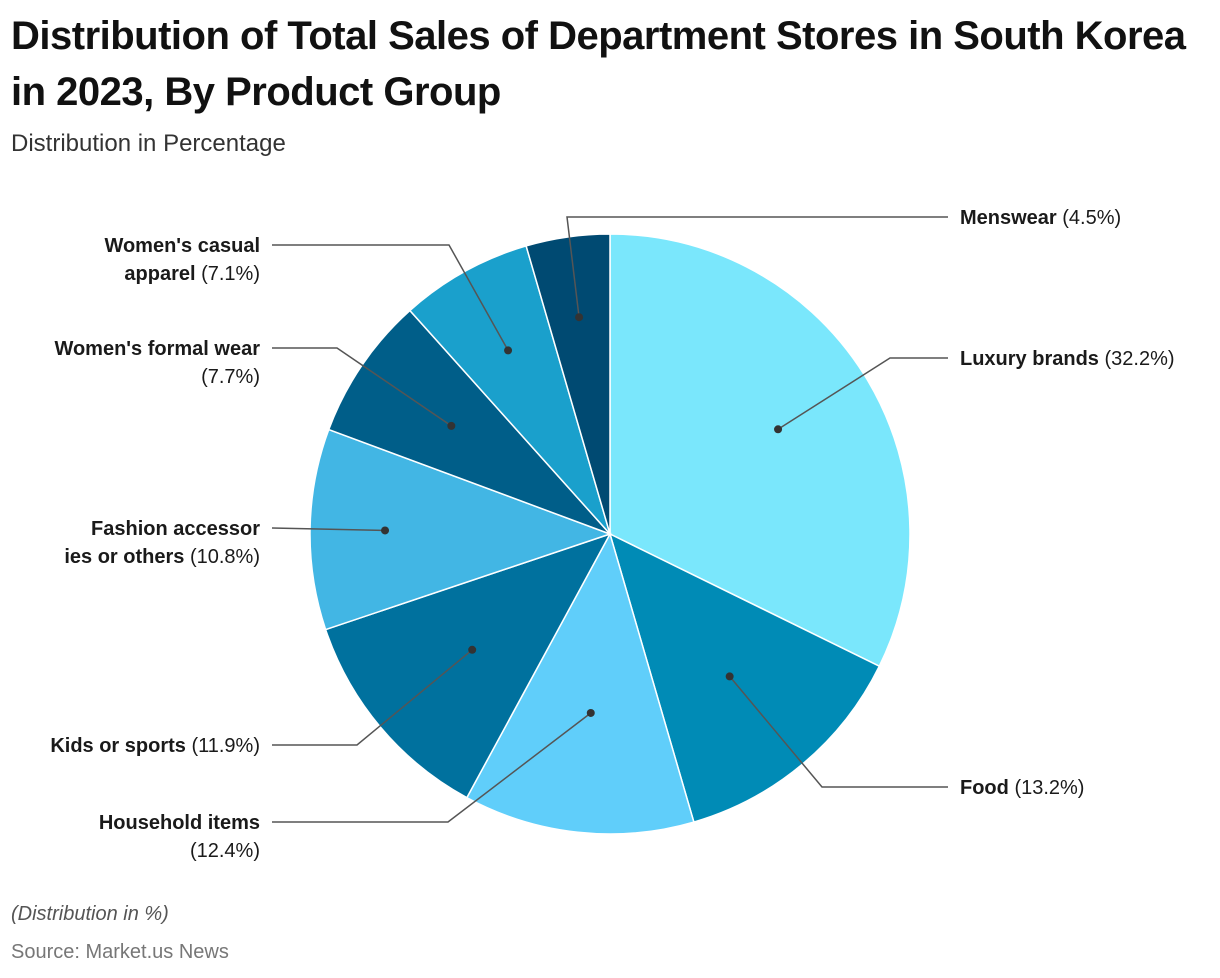 This screenshot has width=1220, height=978. Describe the element at coordinates (1067, 359) in the screenshot. I see `slice-label: Luxury brands (32.2%)` at that location.